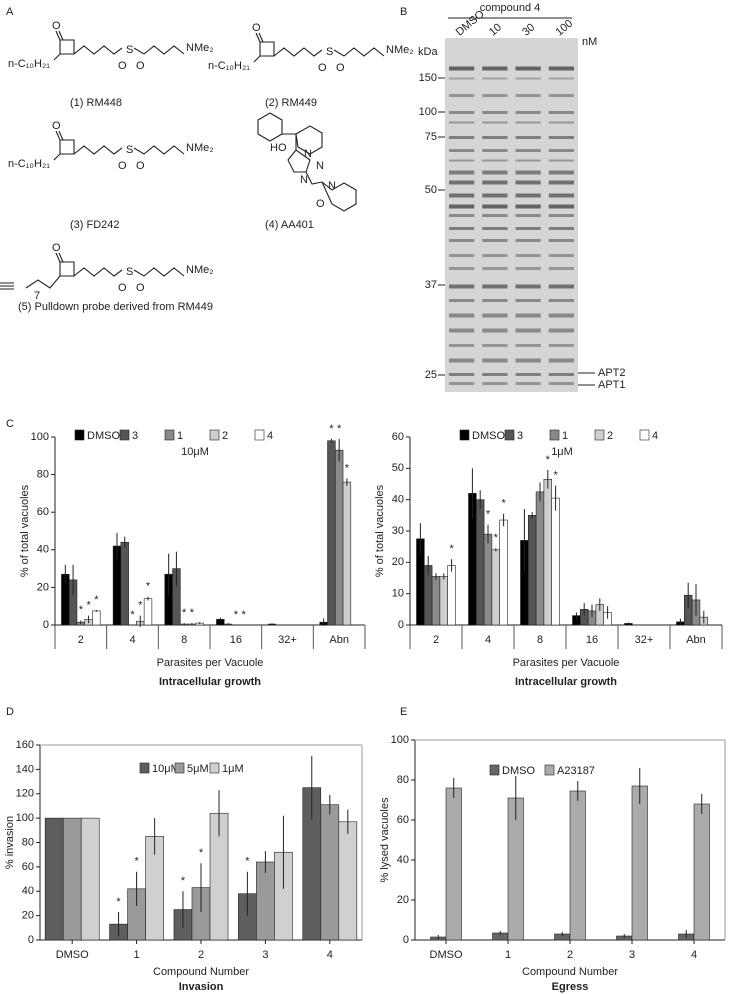 The image size is (745, 994). I want to click on lane-label: 100, so click(564, 28).